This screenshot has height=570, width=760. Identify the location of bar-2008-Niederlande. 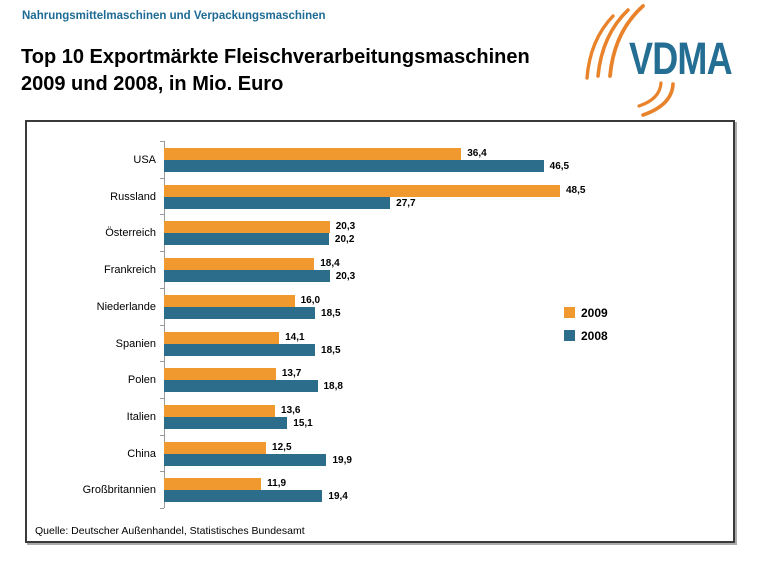
(240, 312).